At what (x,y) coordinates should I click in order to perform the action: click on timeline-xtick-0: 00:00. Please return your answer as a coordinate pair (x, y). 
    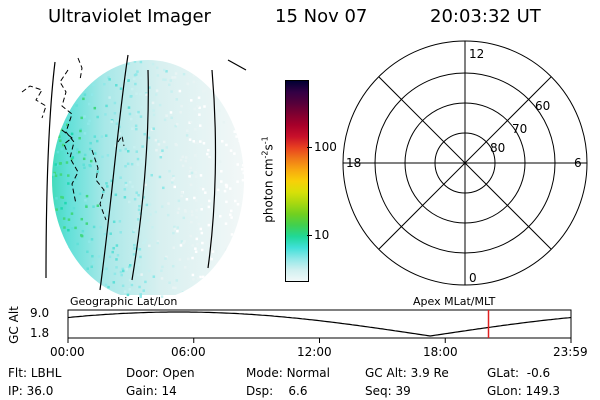
    Looking at the image, I should click on (67, 352).